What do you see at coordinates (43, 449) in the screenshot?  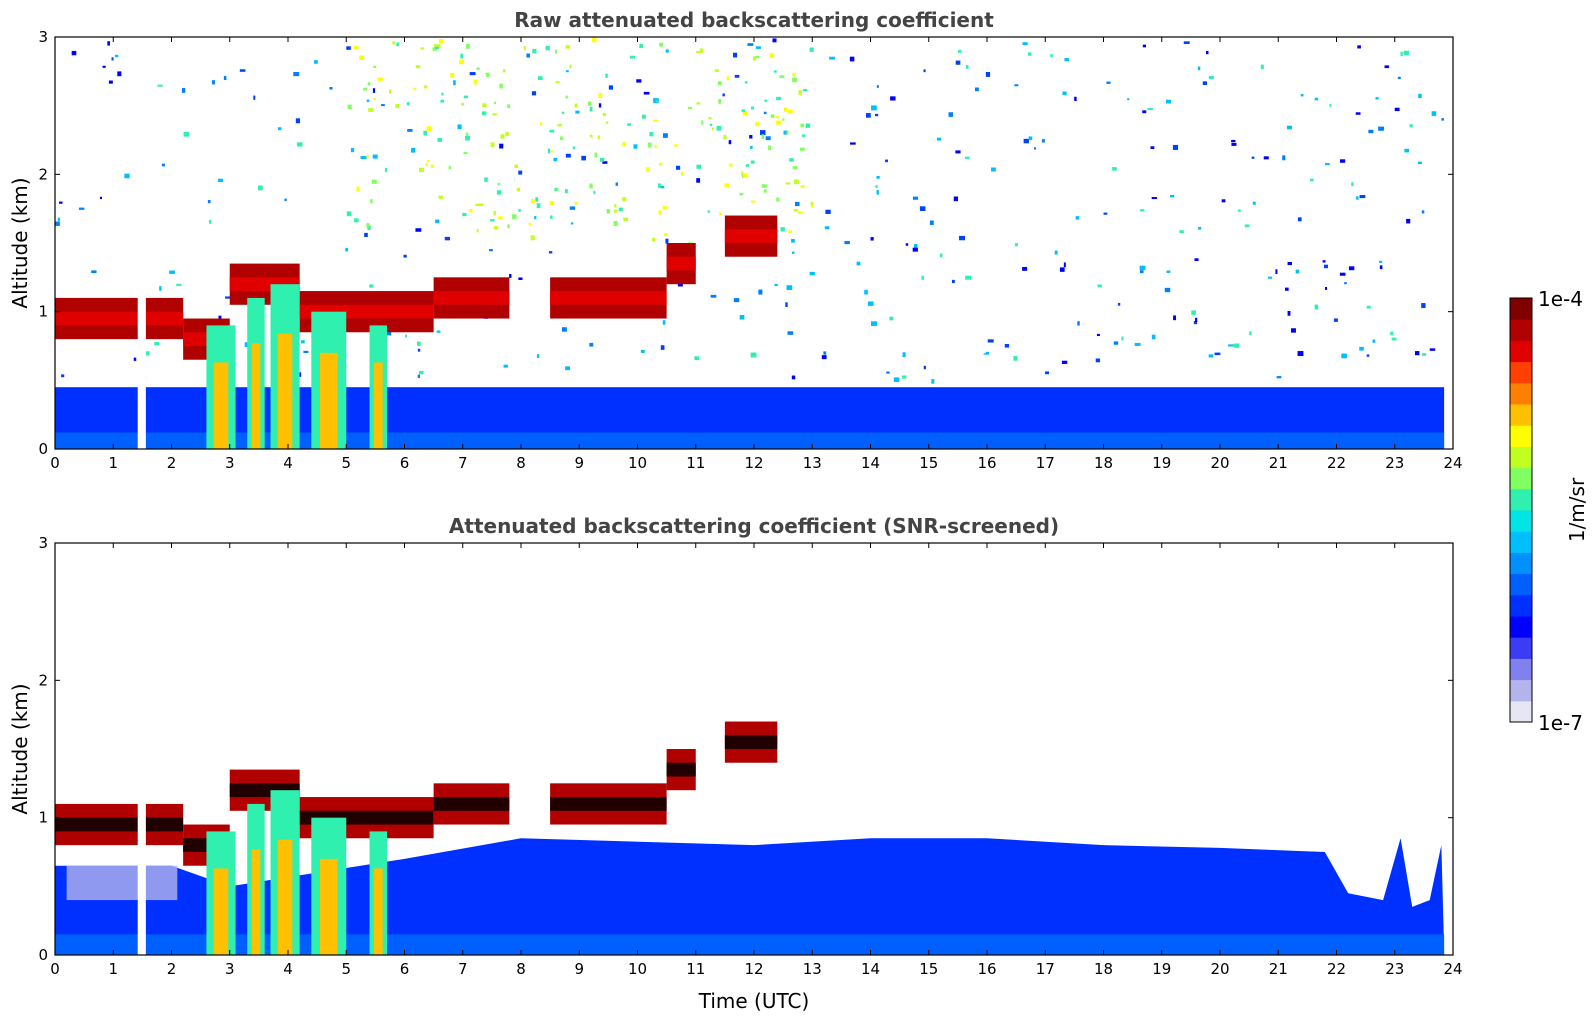 I see `y-tick-label: 0` at bounding box center [43, 449].